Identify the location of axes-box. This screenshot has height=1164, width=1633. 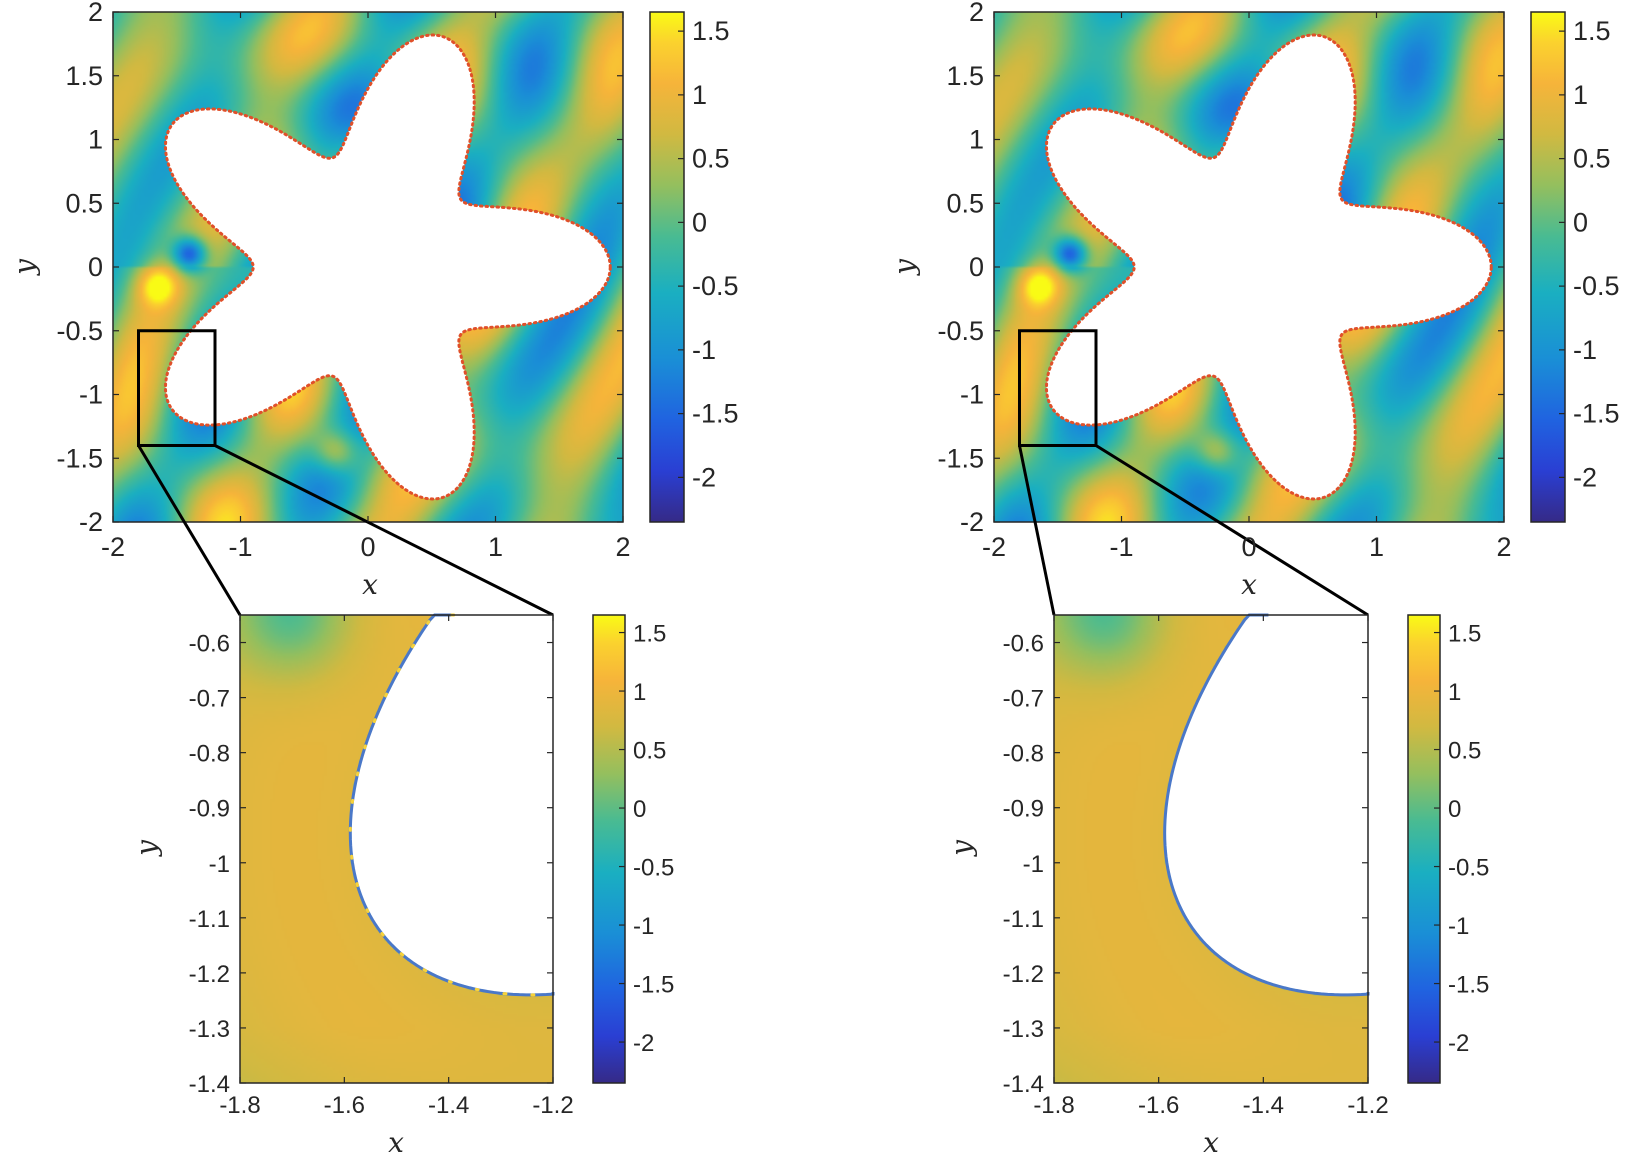
(396, 849).